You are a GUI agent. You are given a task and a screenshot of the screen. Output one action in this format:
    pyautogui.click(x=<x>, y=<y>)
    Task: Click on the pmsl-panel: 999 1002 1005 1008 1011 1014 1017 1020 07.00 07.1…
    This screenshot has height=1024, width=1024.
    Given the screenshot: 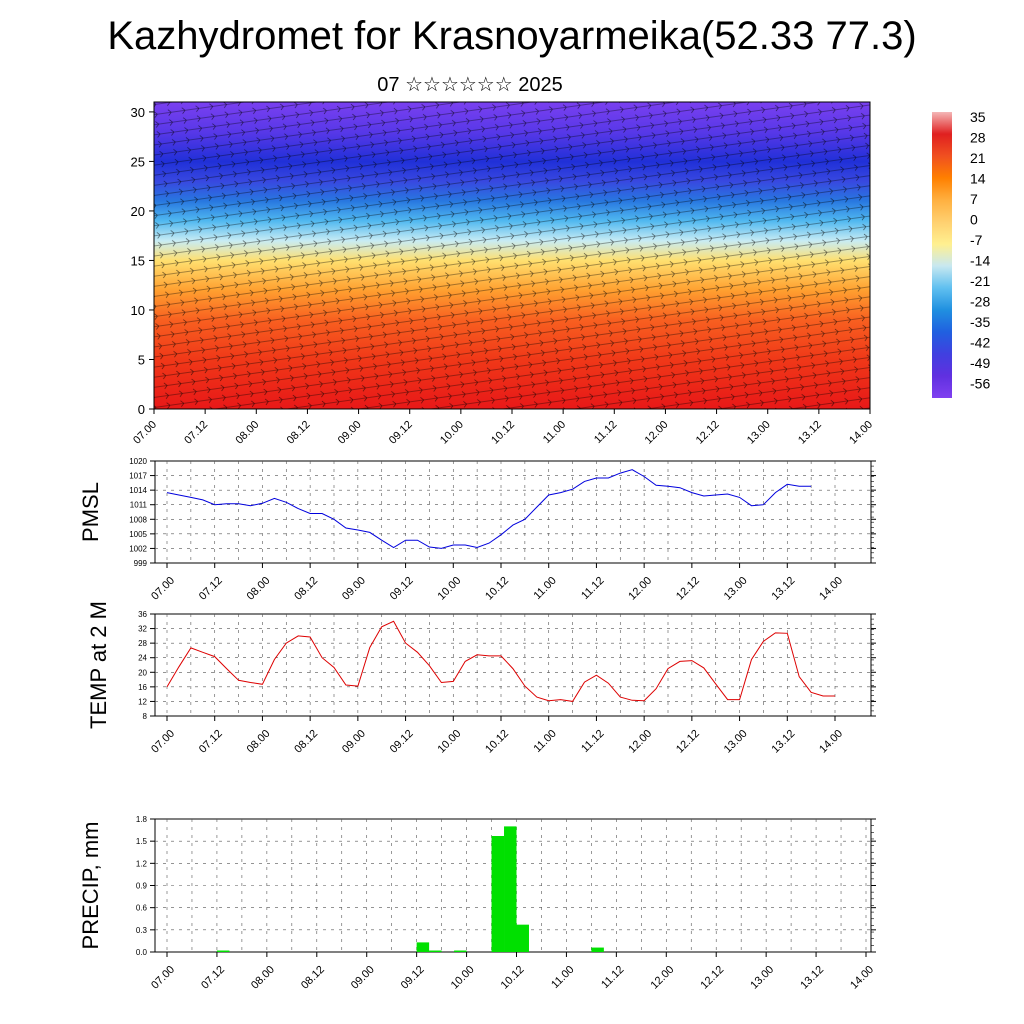 What is the action you would take?
    pyautogui.click(x=477, y=530)
    